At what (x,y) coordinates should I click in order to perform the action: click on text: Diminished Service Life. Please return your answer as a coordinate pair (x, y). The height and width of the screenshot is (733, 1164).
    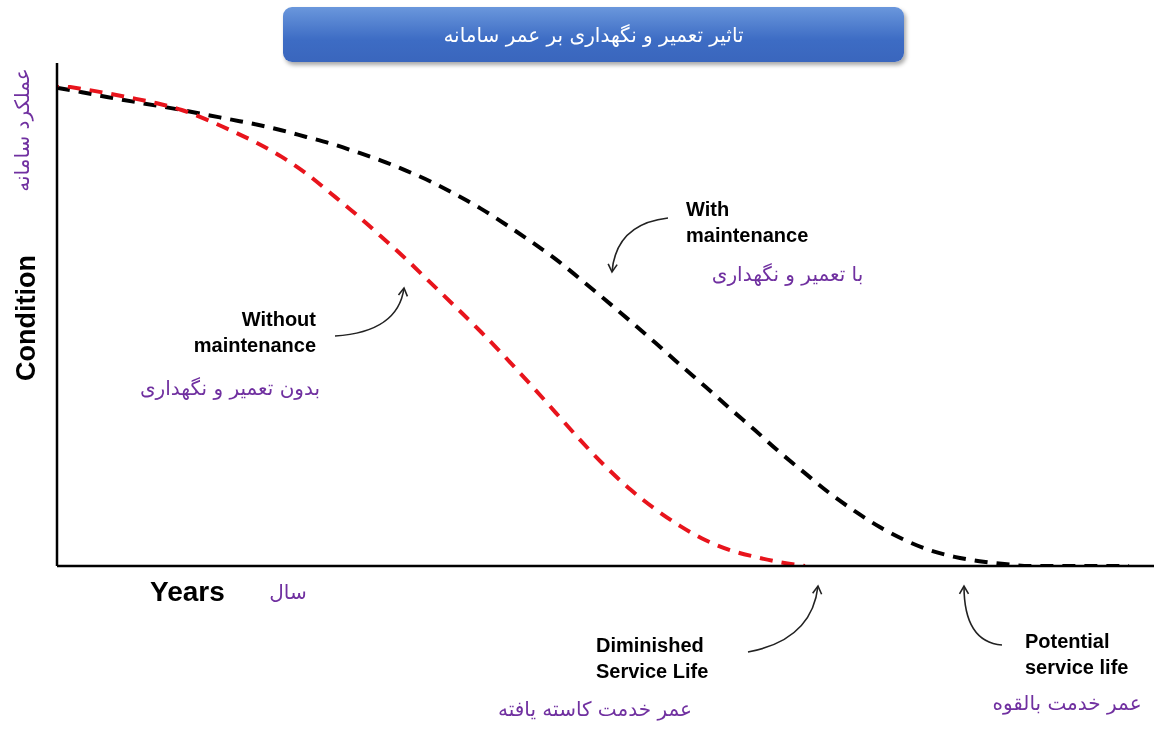
    Looking at the image, I should click on (653, 658).